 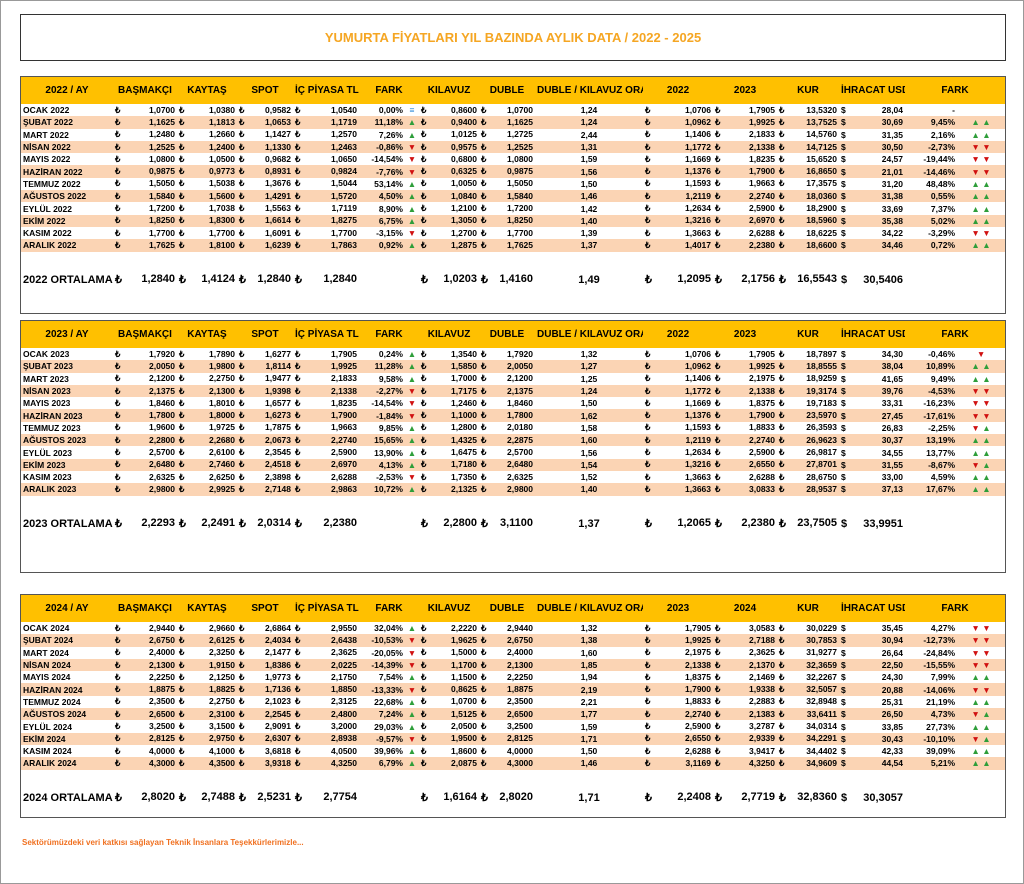 I want to click on value-cell: ₺ 34,9609, so click(x=808, y=763).